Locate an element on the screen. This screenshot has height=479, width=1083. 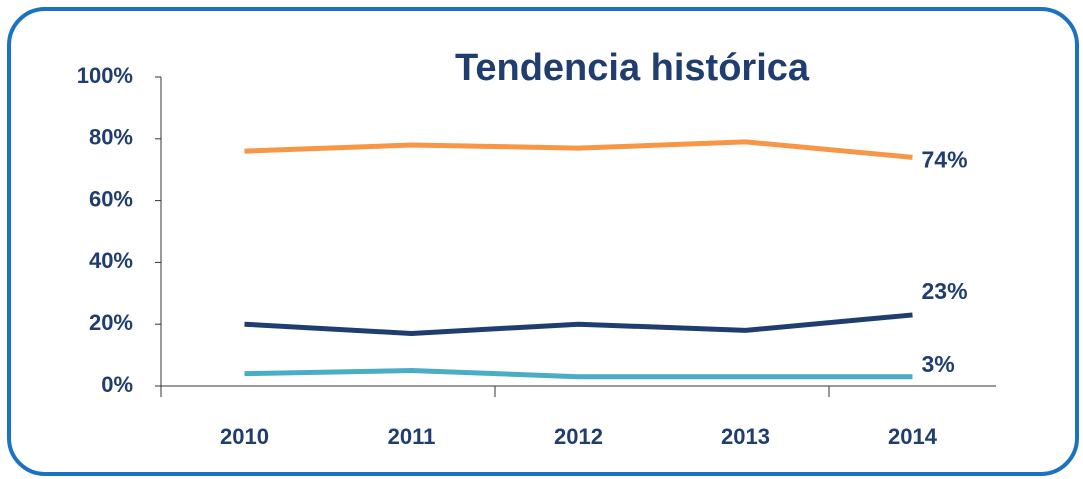
chart-title: Tendencia histórica is located at coordinates (632, 68).